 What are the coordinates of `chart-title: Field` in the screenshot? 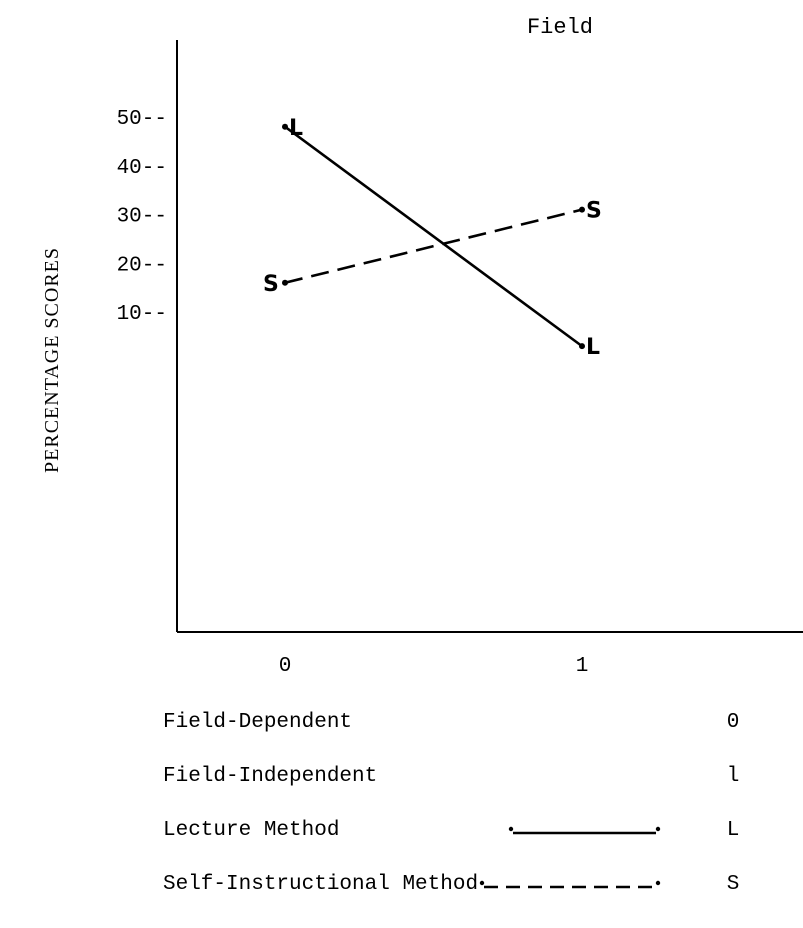 It's located at (560, 27).